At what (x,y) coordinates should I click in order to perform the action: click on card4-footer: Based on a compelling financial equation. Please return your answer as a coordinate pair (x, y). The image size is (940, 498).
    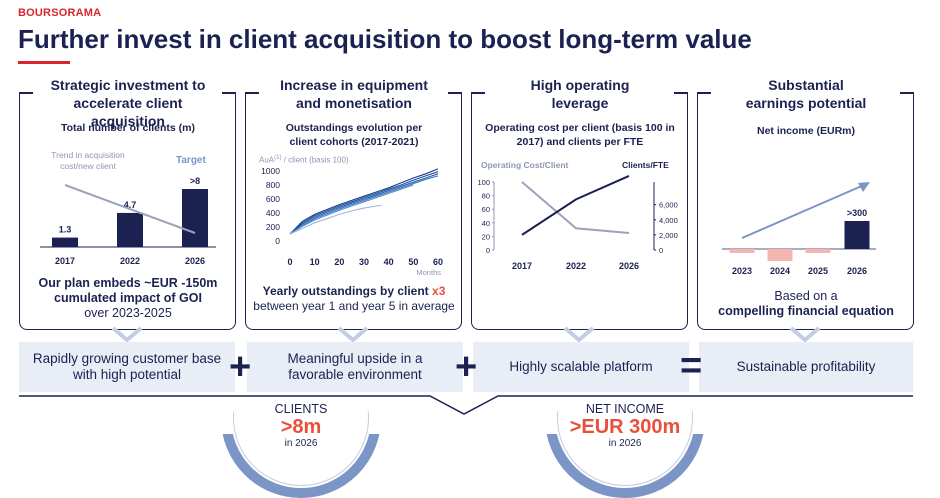
    Looking at the image, I should click on (806, 303).